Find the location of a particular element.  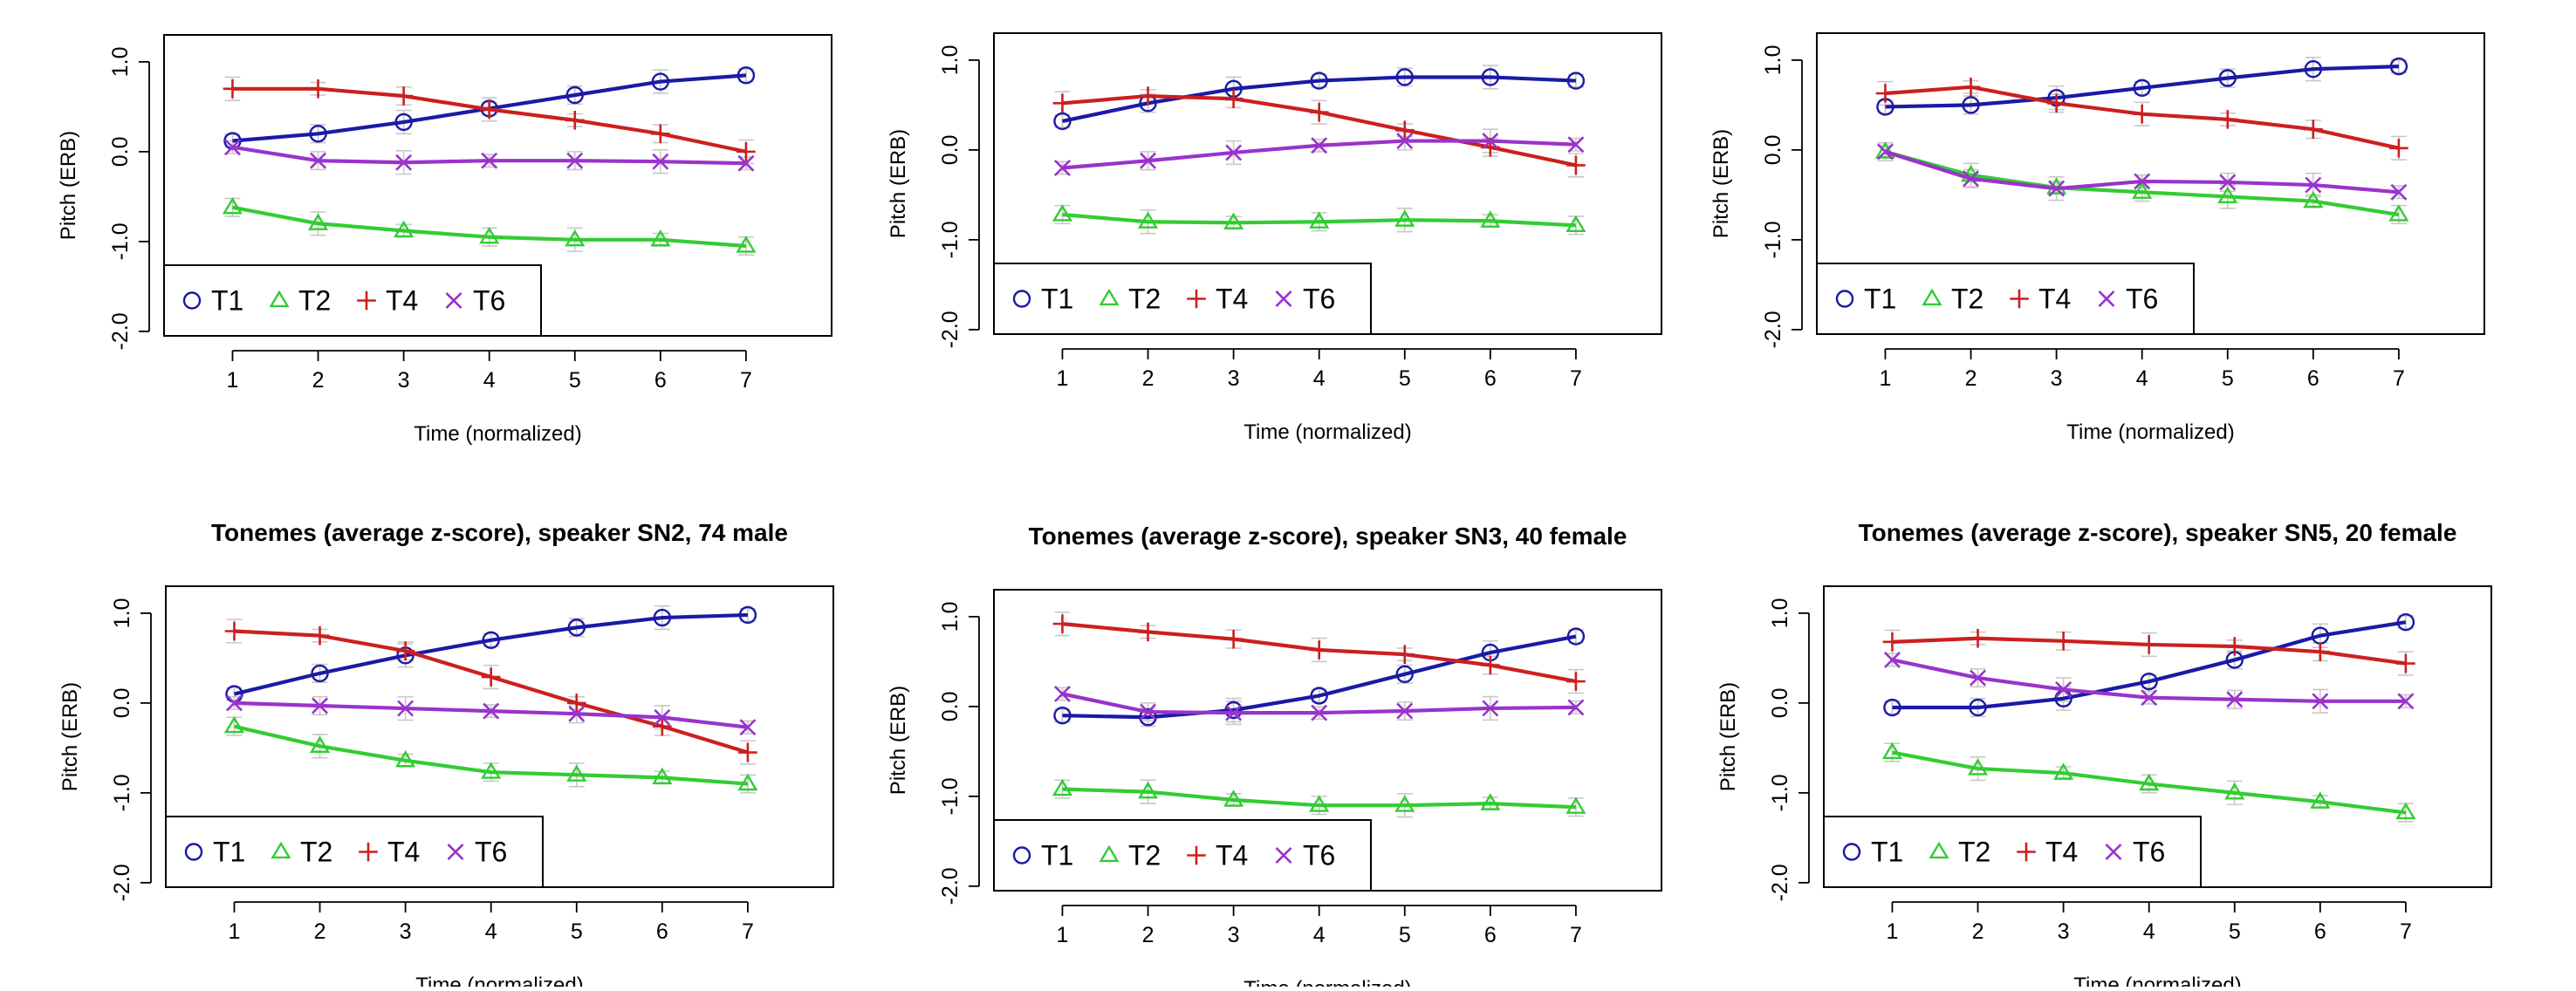

legend-label-t2: T2 is located at coordinates (1967, 299).